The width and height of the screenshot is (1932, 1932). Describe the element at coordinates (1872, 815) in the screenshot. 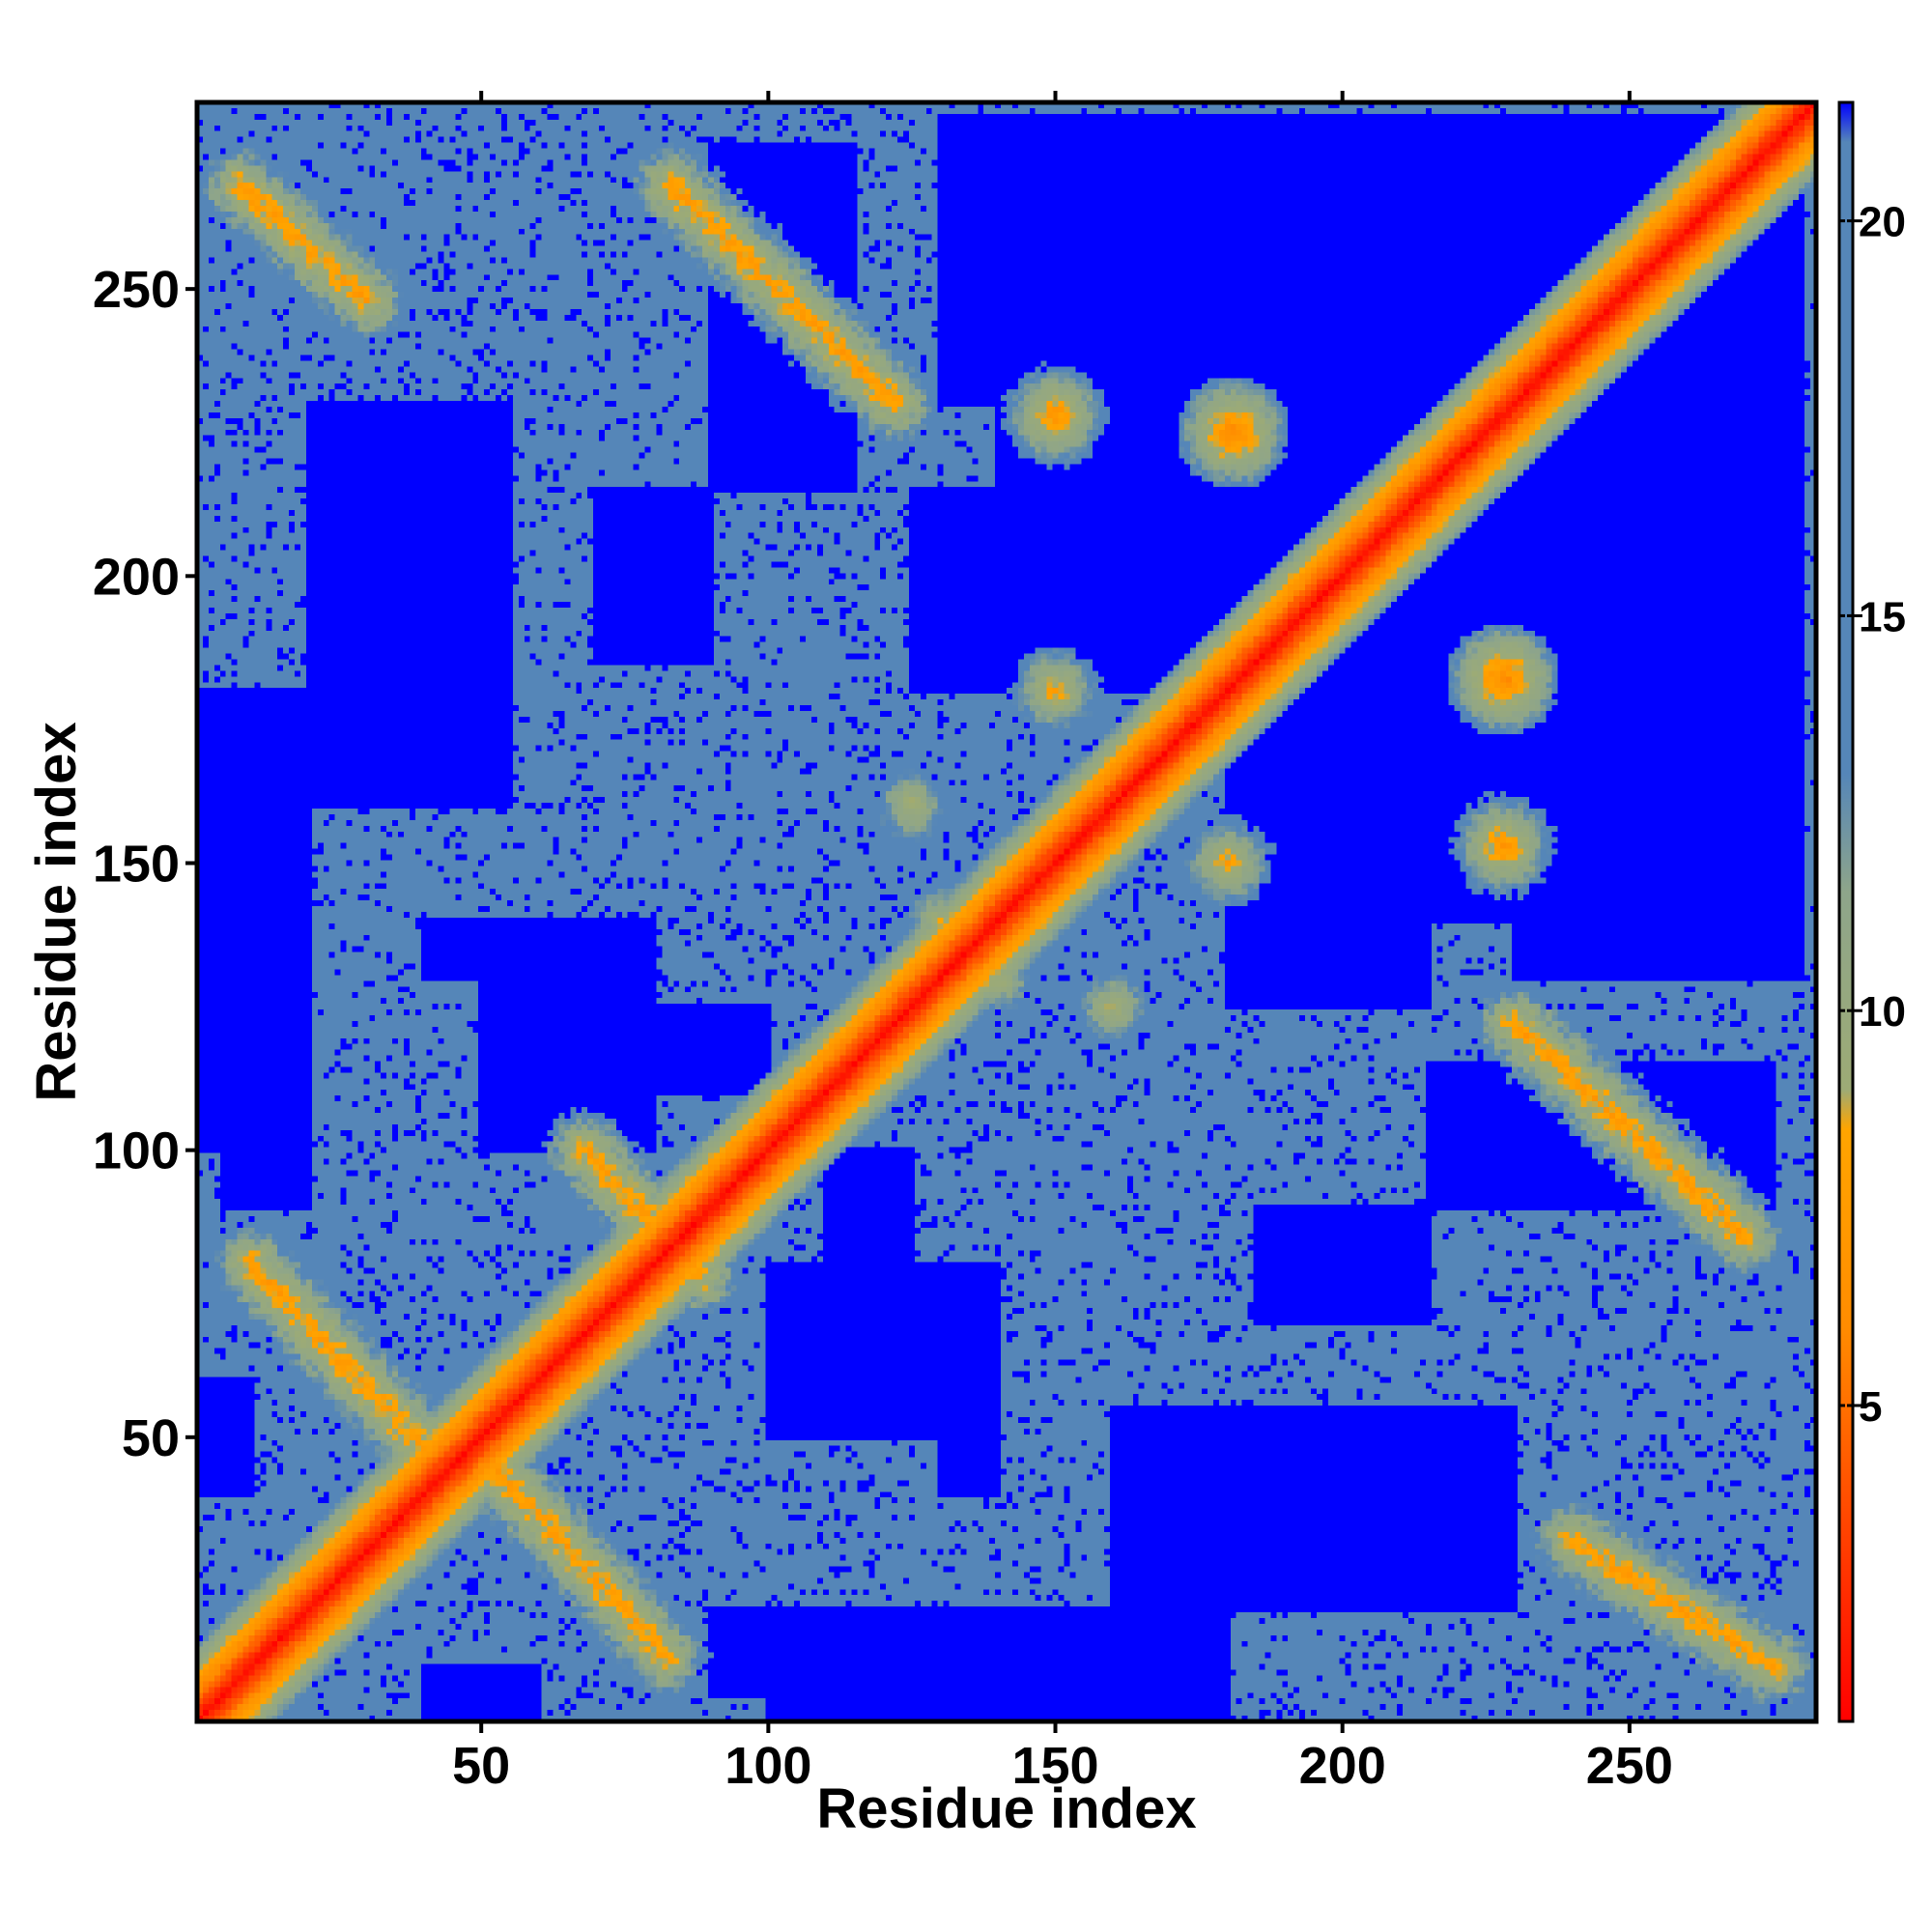

I see `colorbar-ticks: 5 10 15 20` at that location.